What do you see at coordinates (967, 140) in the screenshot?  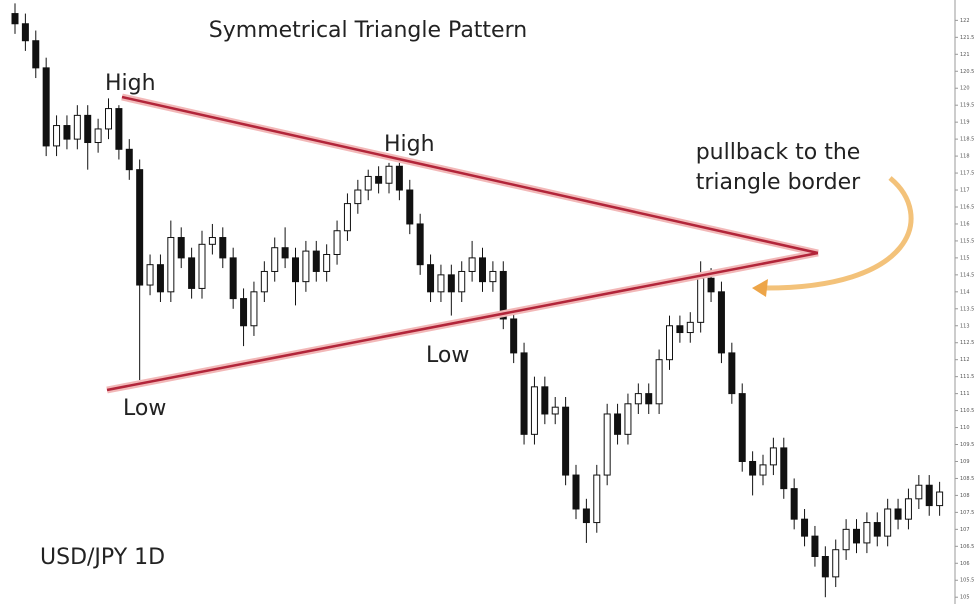 I see `y-tick-label: 118.5` at bounding box center [967, 140].